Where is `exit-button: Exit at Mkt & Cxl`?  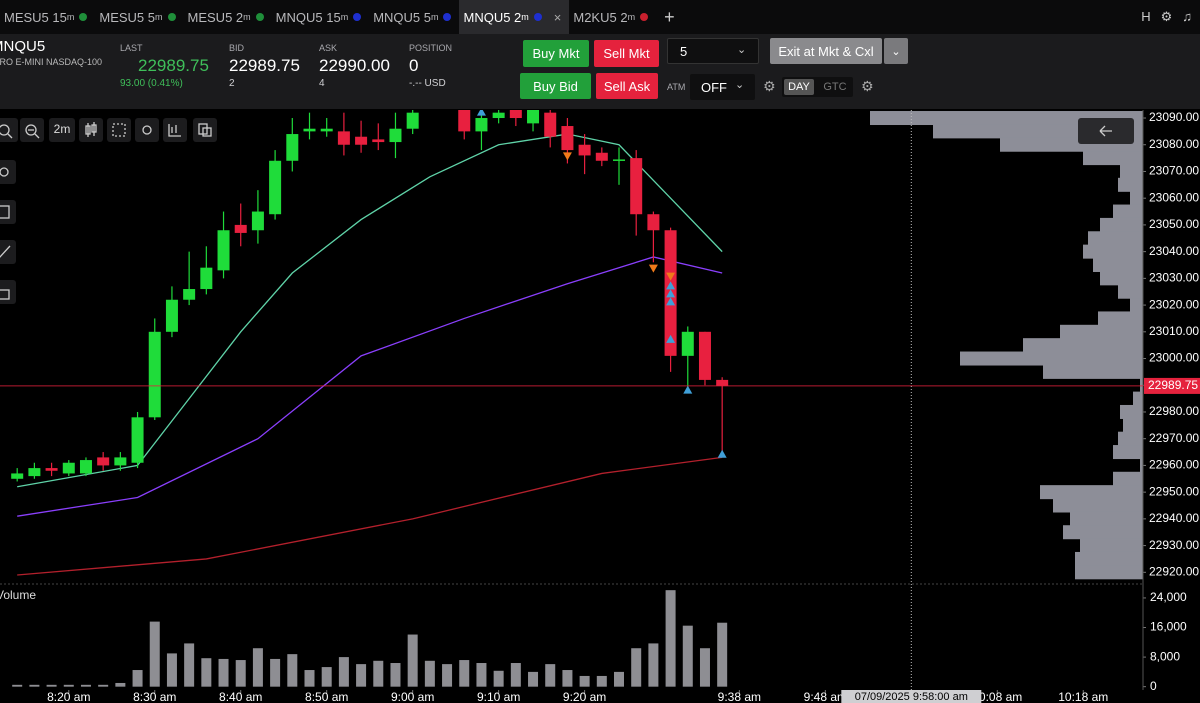
exit-button: Exit at Mkt & Cxl is located at coordinates (826, 51).